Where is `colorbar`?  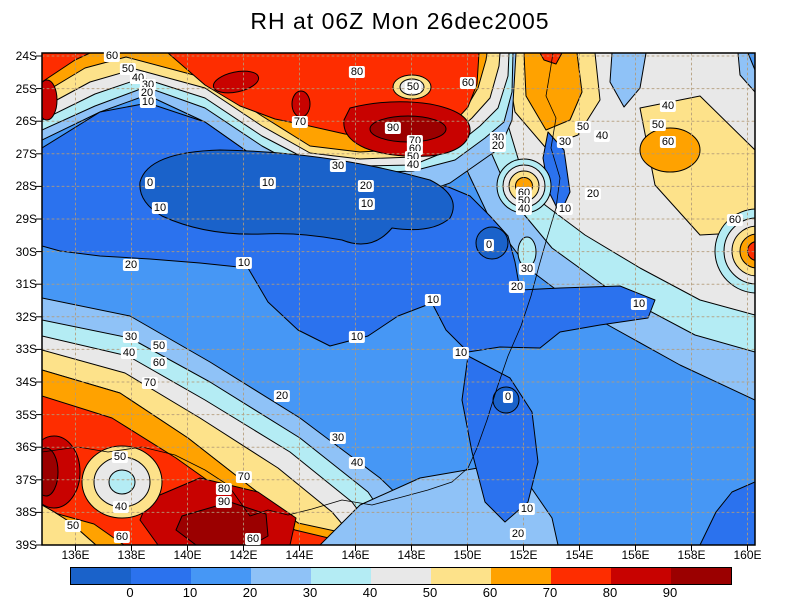
colorbar is located at coordinates (401, 576).